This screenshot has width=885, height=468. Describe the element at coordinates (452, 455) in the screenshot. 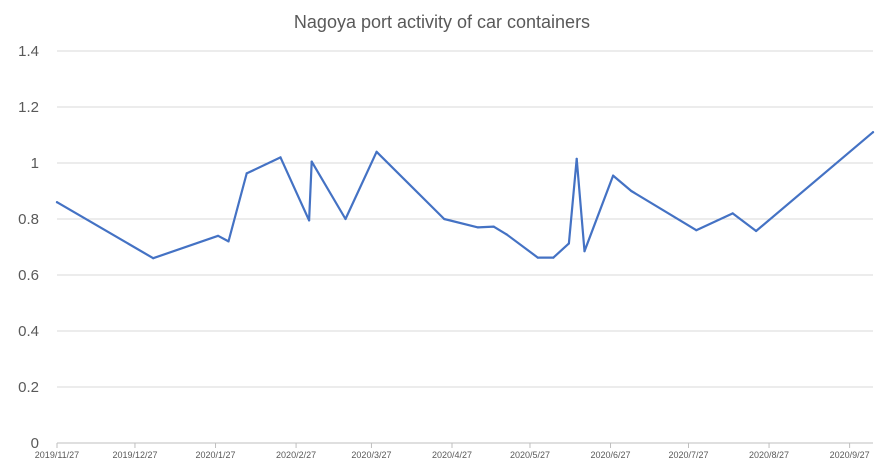

I see `x-tick-label: 2020/4/27` at that location.